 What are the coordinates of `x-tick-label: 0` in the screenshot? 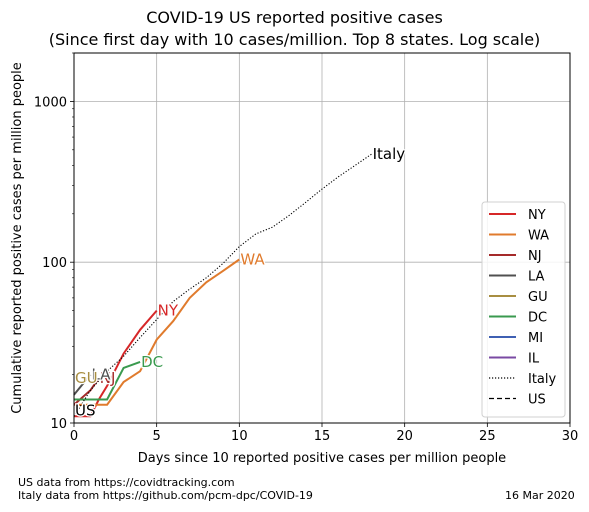 It's located at (74, 436).